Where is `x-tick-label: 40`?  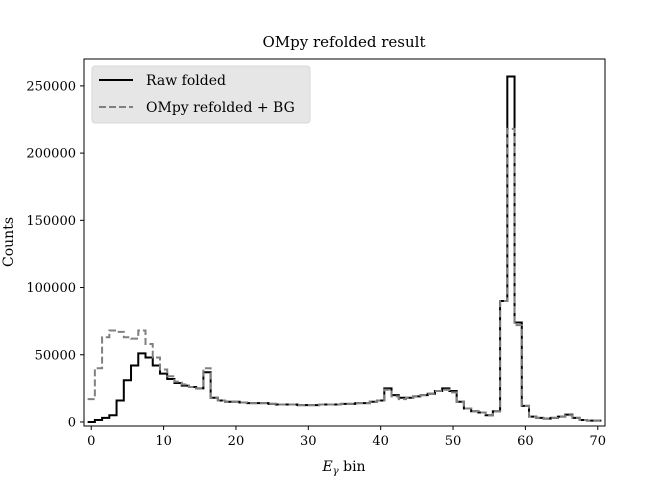 x-tick-label: 40 is located at coordinates (380, 441).